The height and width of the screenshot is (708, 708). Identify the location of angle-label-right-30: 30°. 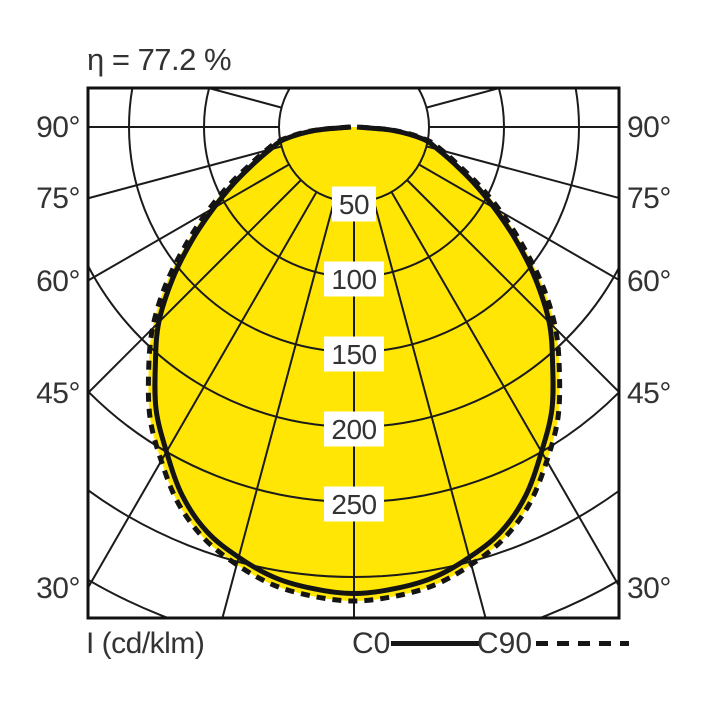
(649, 588).